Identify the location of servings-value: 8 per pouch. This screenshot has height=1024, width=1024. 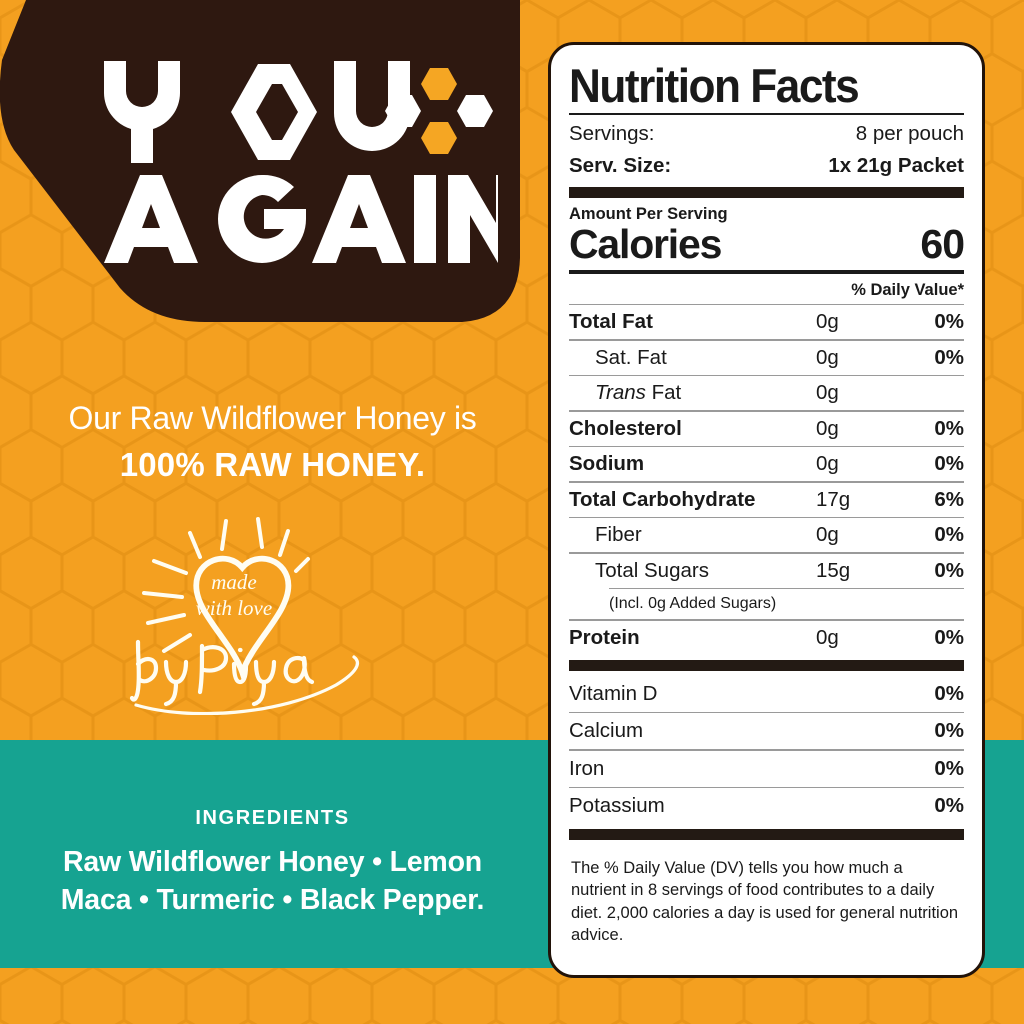
(909, 134).